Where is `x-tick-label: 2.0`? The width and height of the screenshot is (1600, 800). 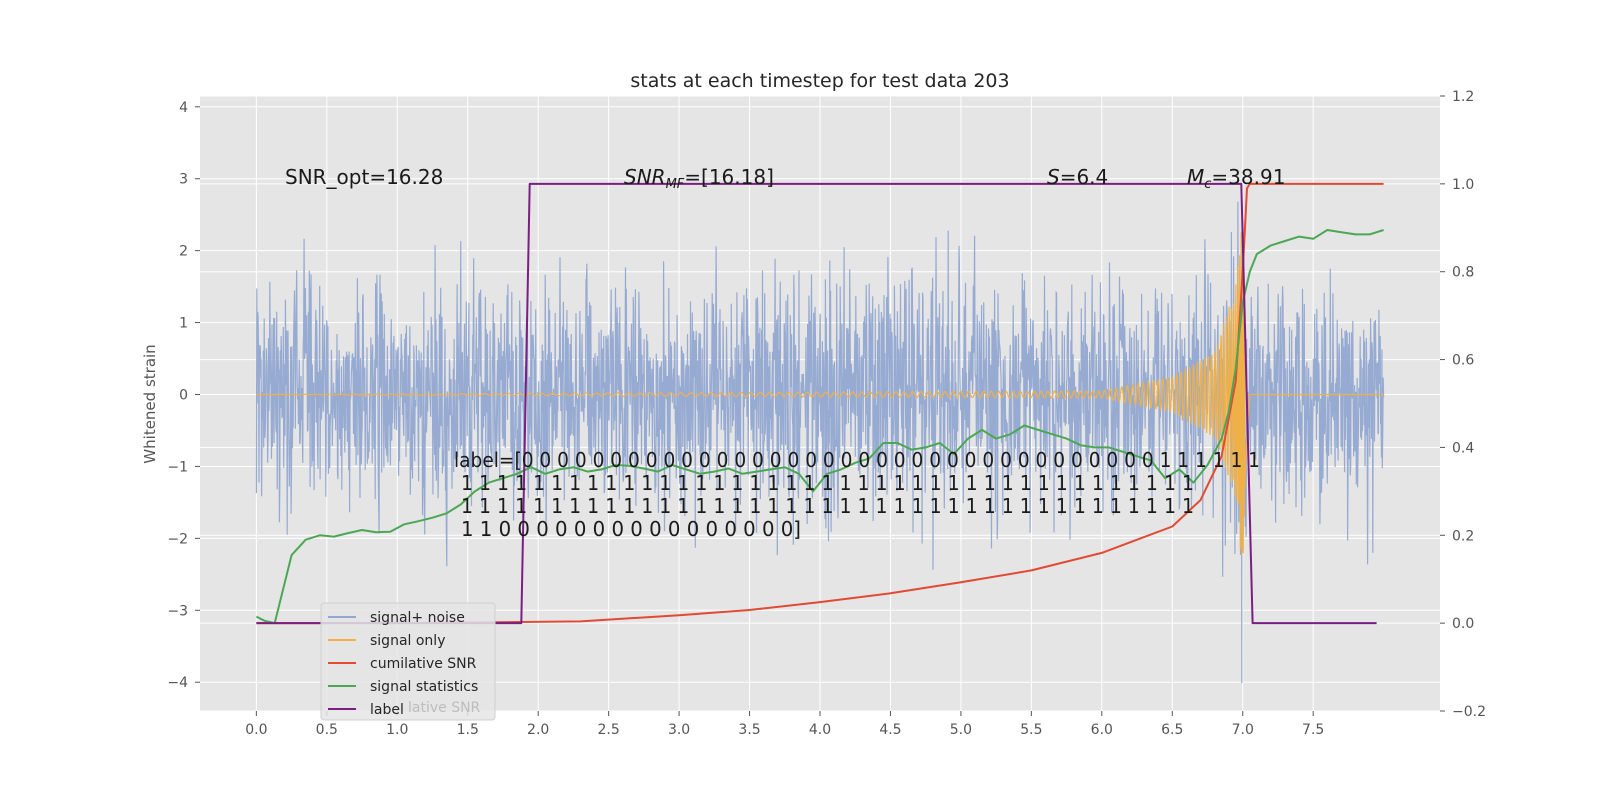
x-tick-label: 2.0 is located at coordinates (538, 730).